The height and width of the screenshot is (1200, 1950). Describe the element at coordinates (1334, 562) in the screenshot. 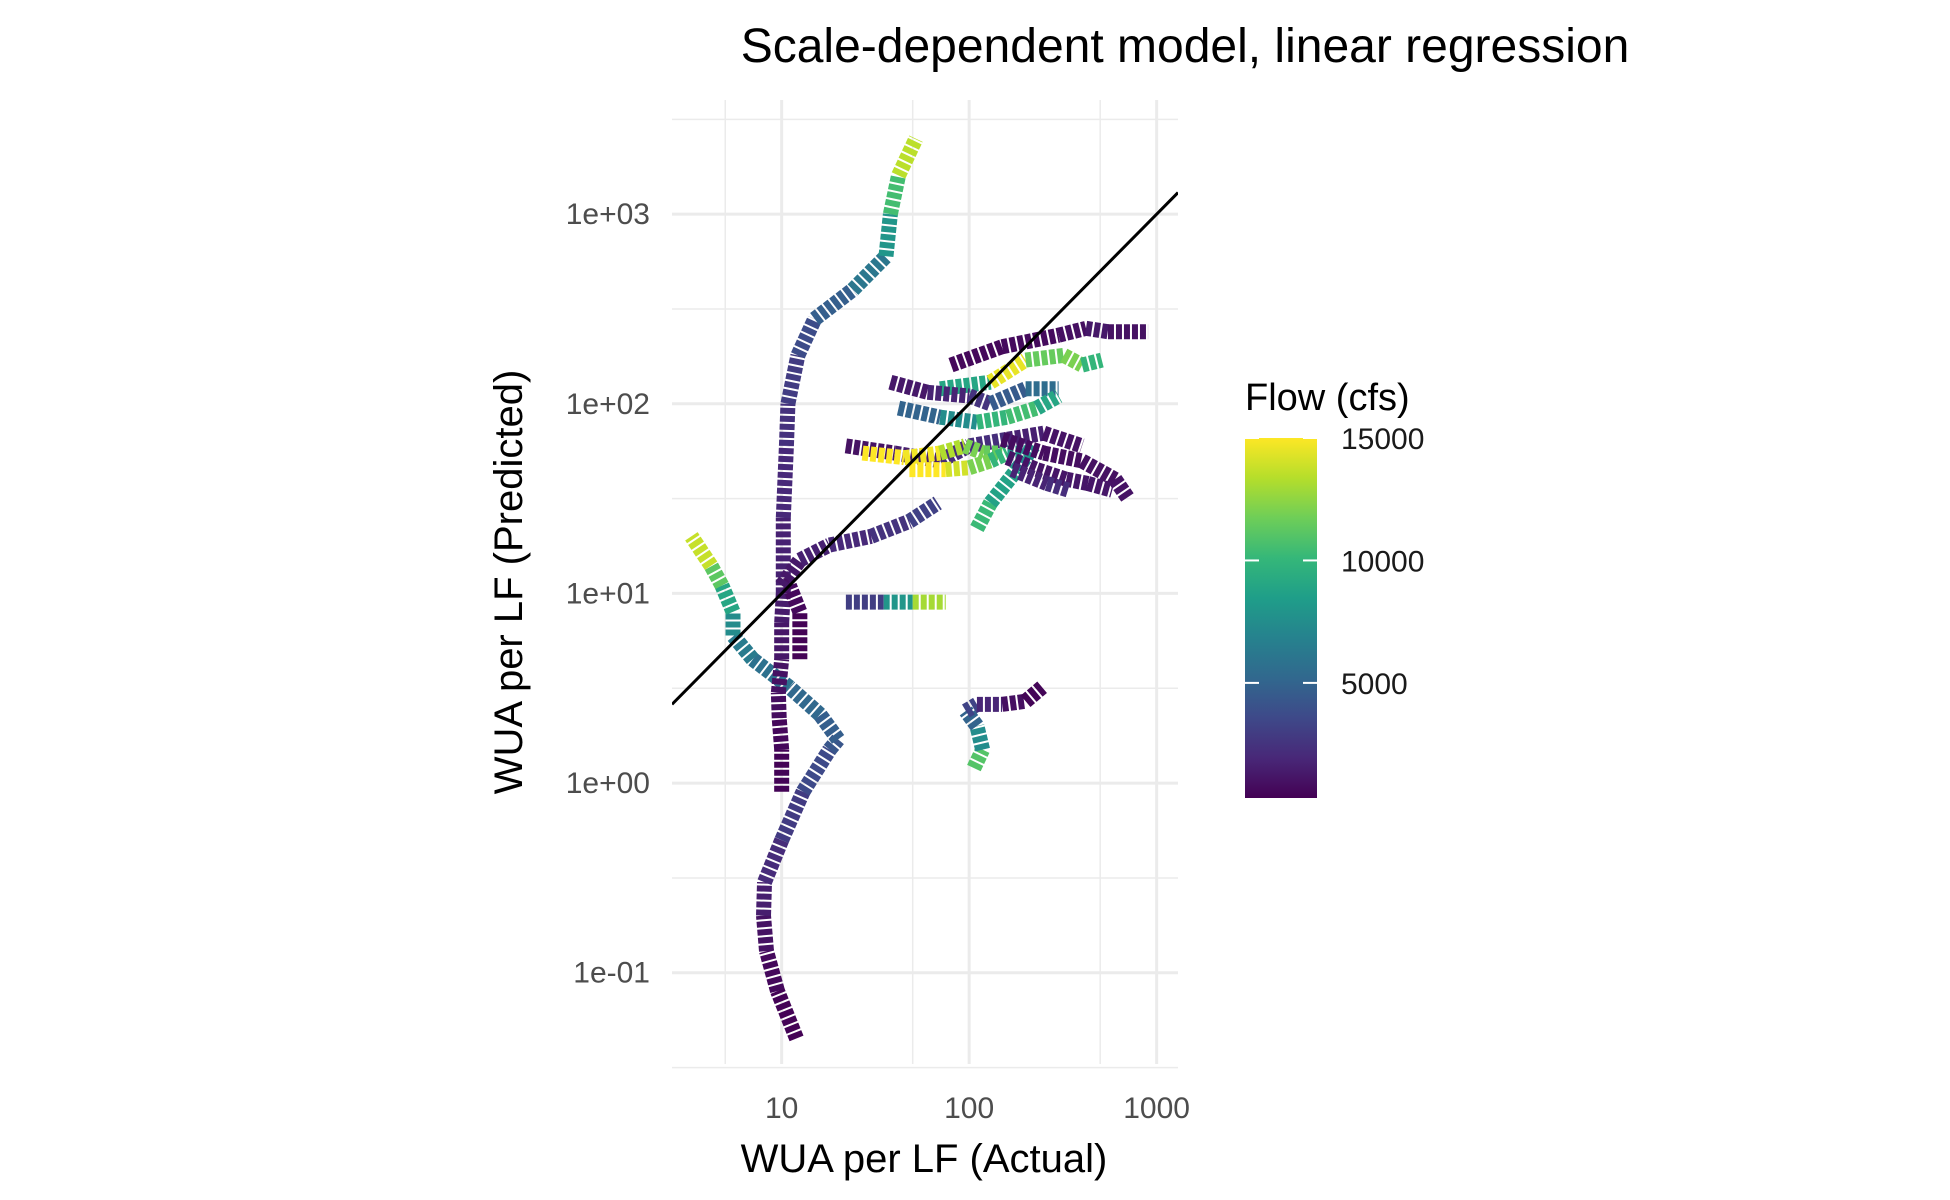

I see `legend-ticks: 5000 10000 15000` at that location.